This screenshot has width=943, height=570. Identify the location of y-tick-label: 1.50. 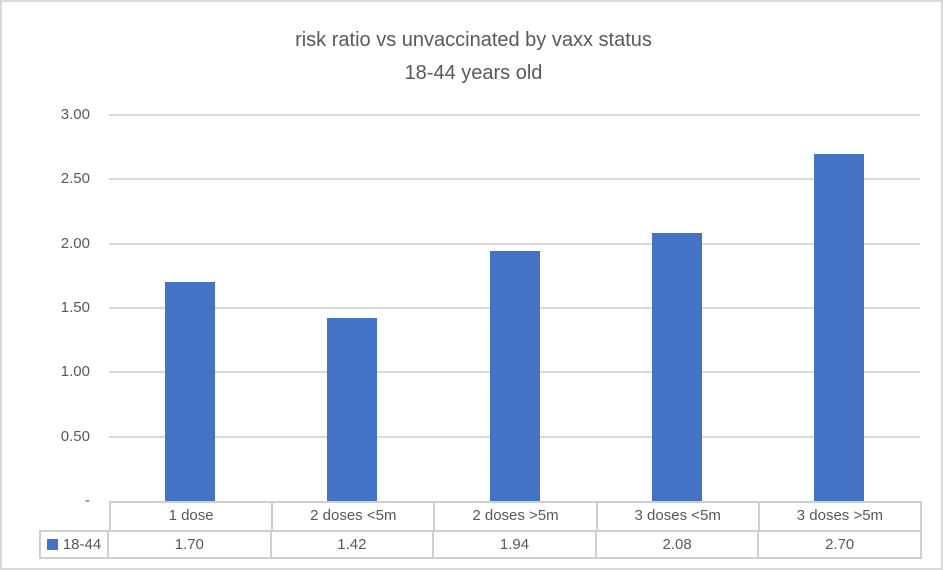
(75, 307).